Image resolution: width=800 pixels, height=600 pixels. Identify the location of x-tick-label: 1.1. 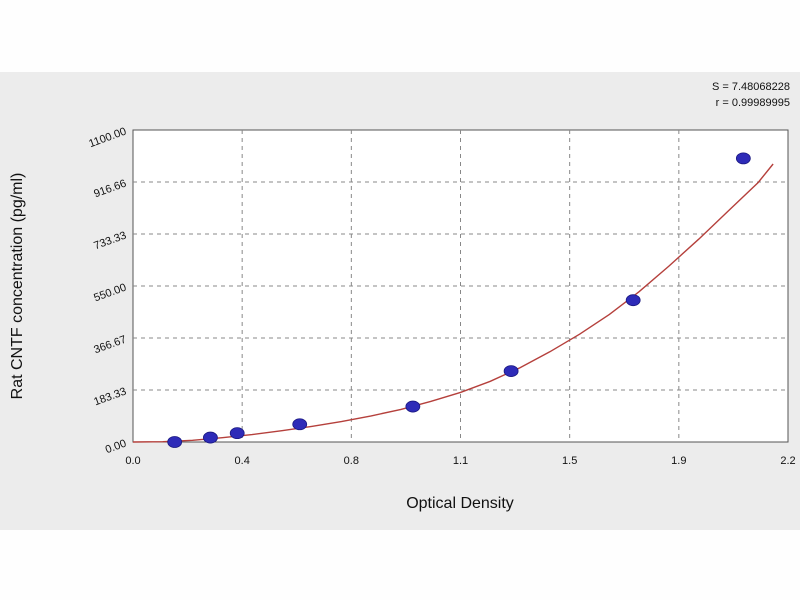
(460, 461).